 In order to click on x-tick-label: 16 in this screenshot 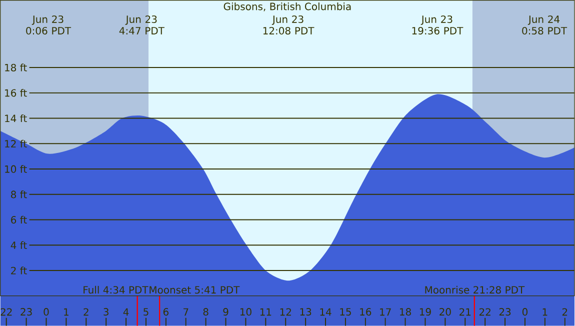, I will do `click(366, 312)`.